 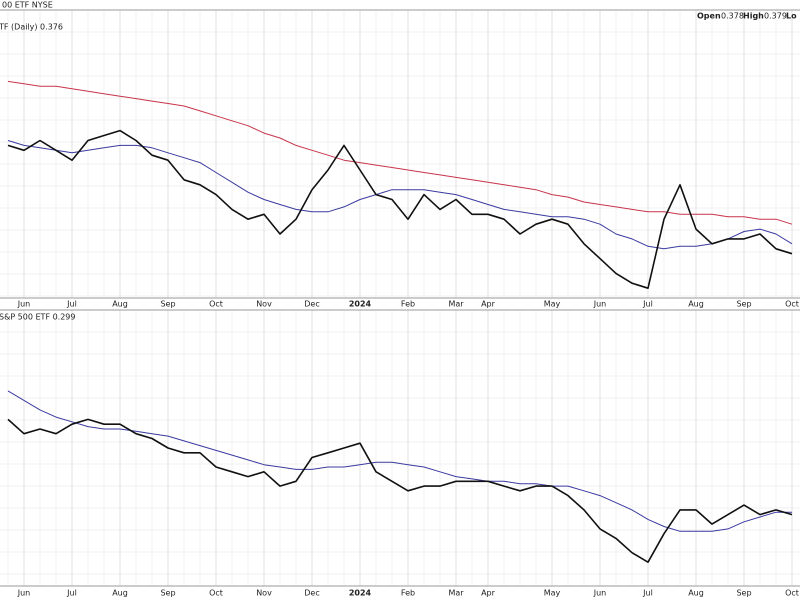 What do you see at coordinates (31, 27) in the screenshot?
I see `panel-legend: TF (Daily) 0.376` at bounding box center [31, 27].